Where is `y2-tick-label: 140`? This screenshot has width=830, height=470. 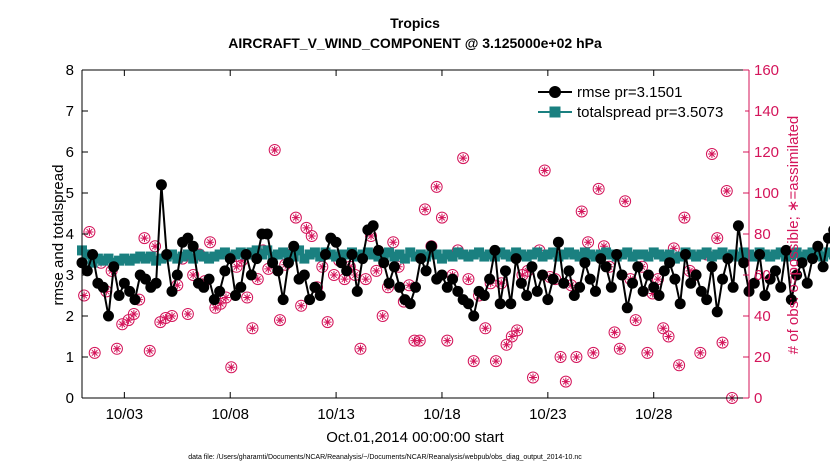 y2-tick-label: 140 is located at coordinates (766, 111).